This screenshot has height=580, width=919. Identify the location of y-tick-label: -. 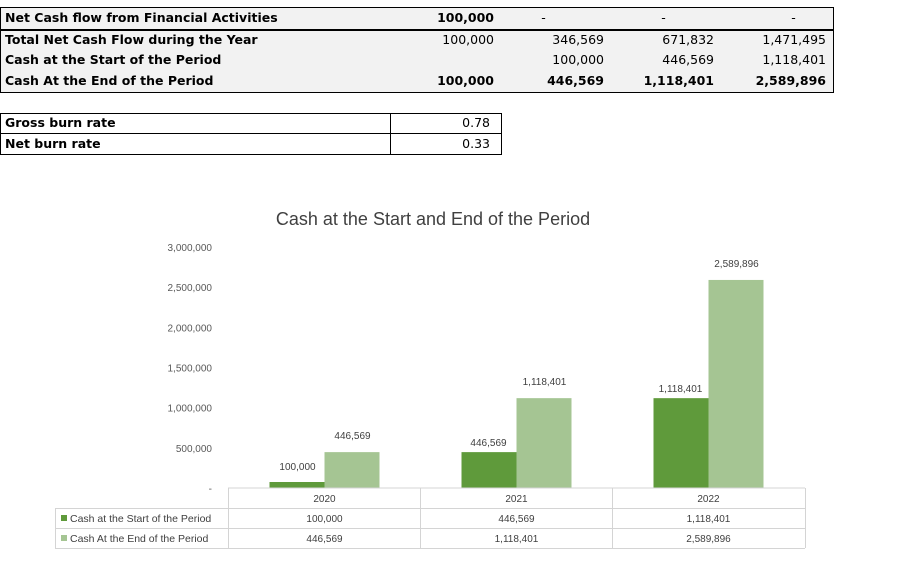
(210, 489).